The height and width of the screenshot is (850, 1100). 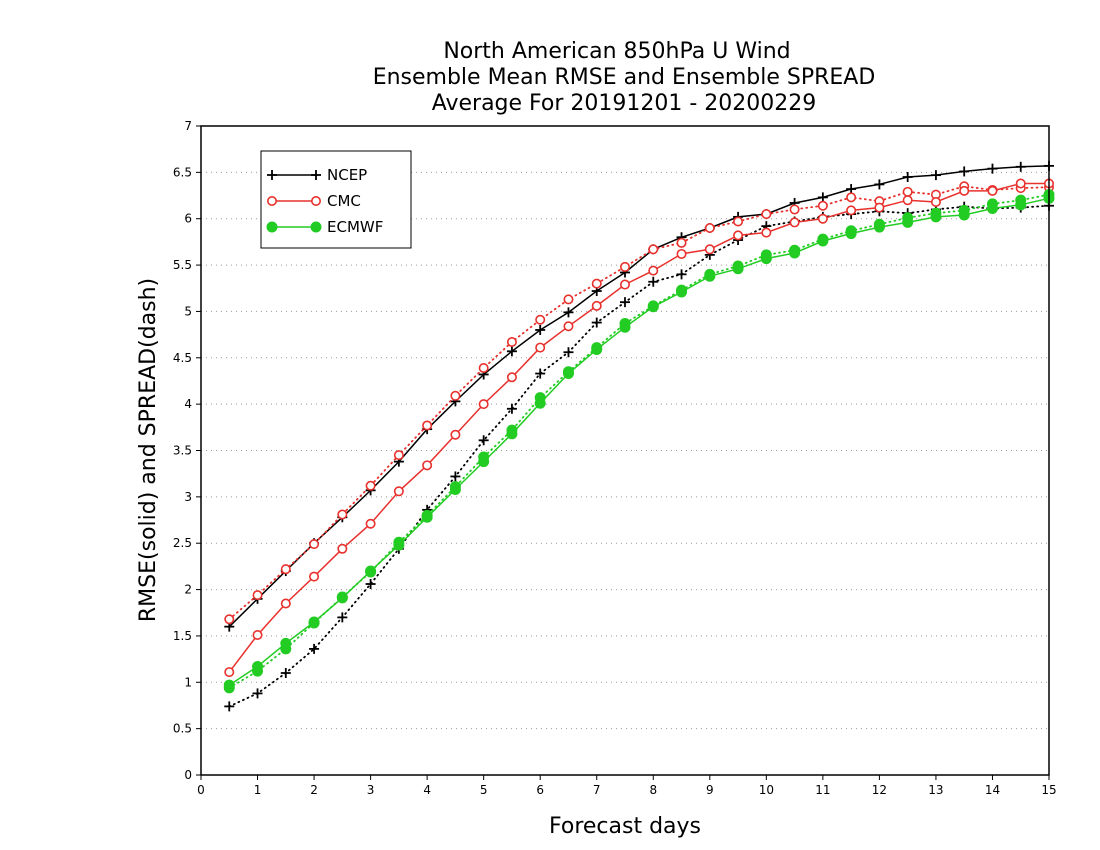 I want to click on y-tick-label: 1.5, so click(x=182, y=636).